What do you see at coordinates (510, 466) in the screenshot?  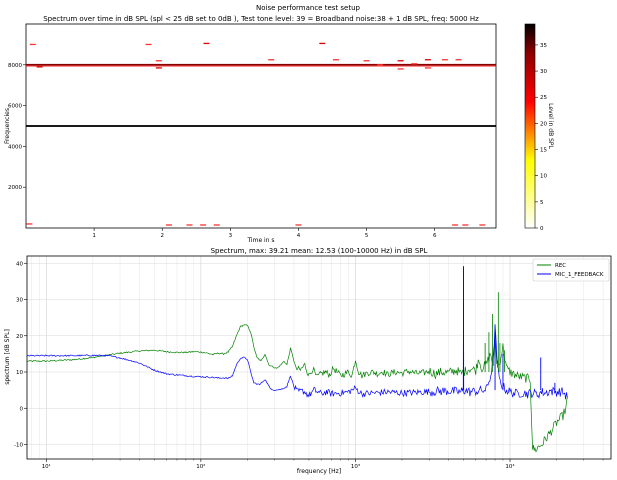 I see `spectrum-x-tick-label: 10⁴` at bounding box center [510, 466].